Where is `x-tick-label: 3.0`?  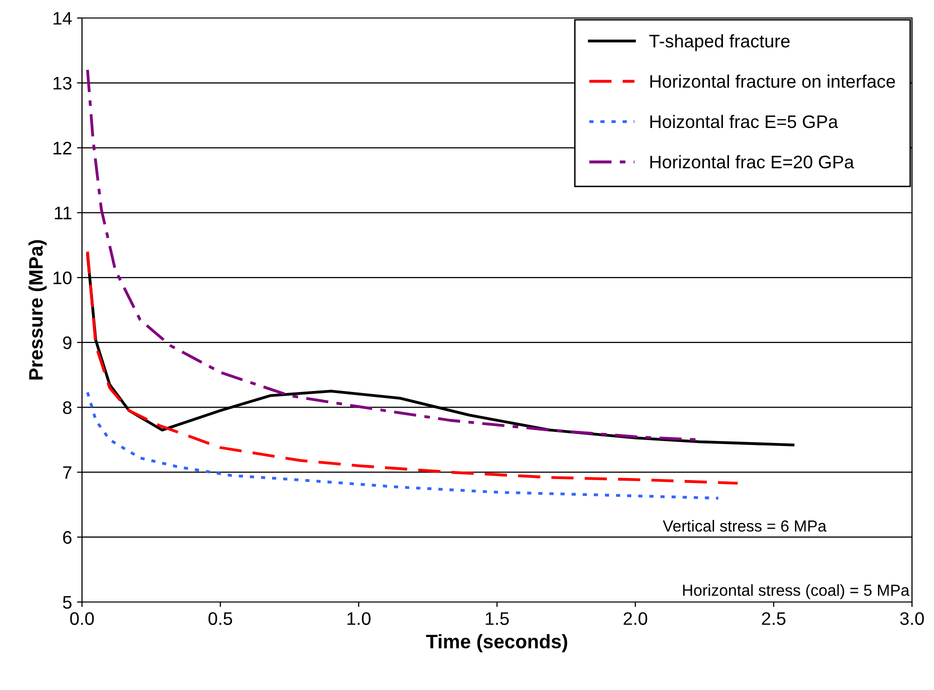 x-tick-label: 3.0 is located at coordinates (912, 618).